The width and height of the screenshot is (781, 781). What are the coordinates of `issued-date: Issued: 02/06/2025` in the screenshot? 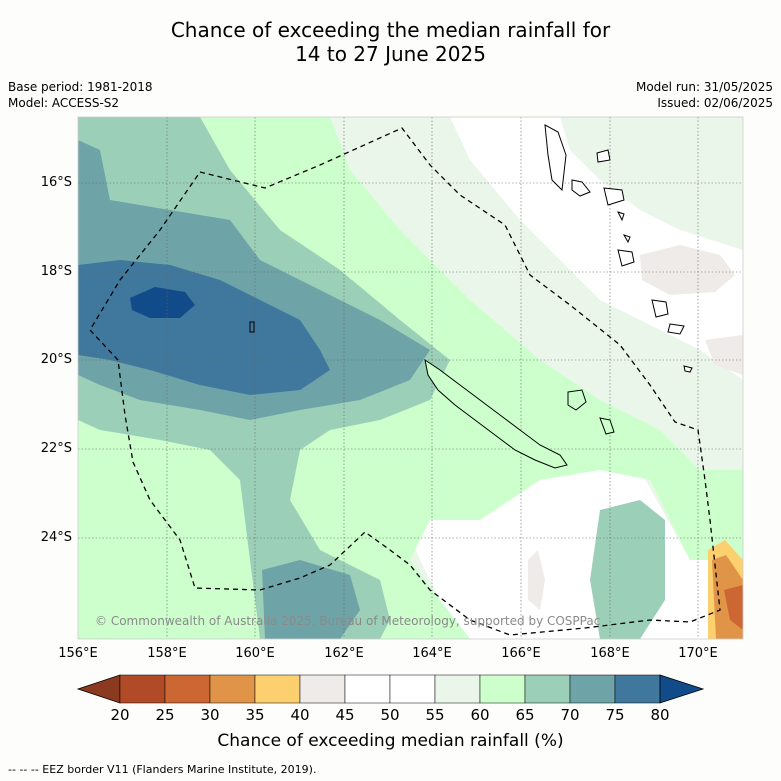 It's located at (715, 103).